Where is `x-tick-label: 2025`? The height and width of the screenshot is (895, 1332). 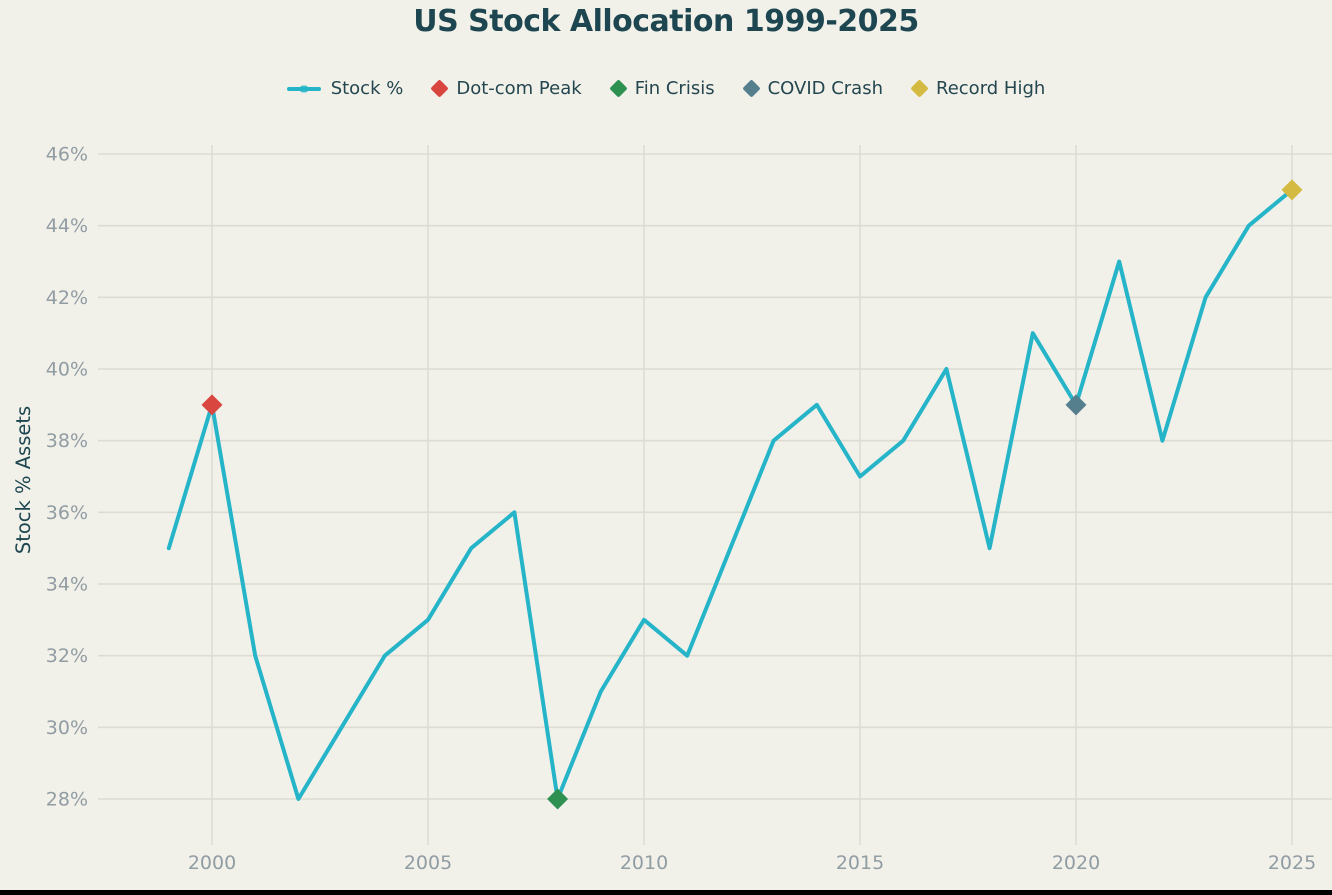 x-tick-label: 2025 is located at coordinates (1292, 863).